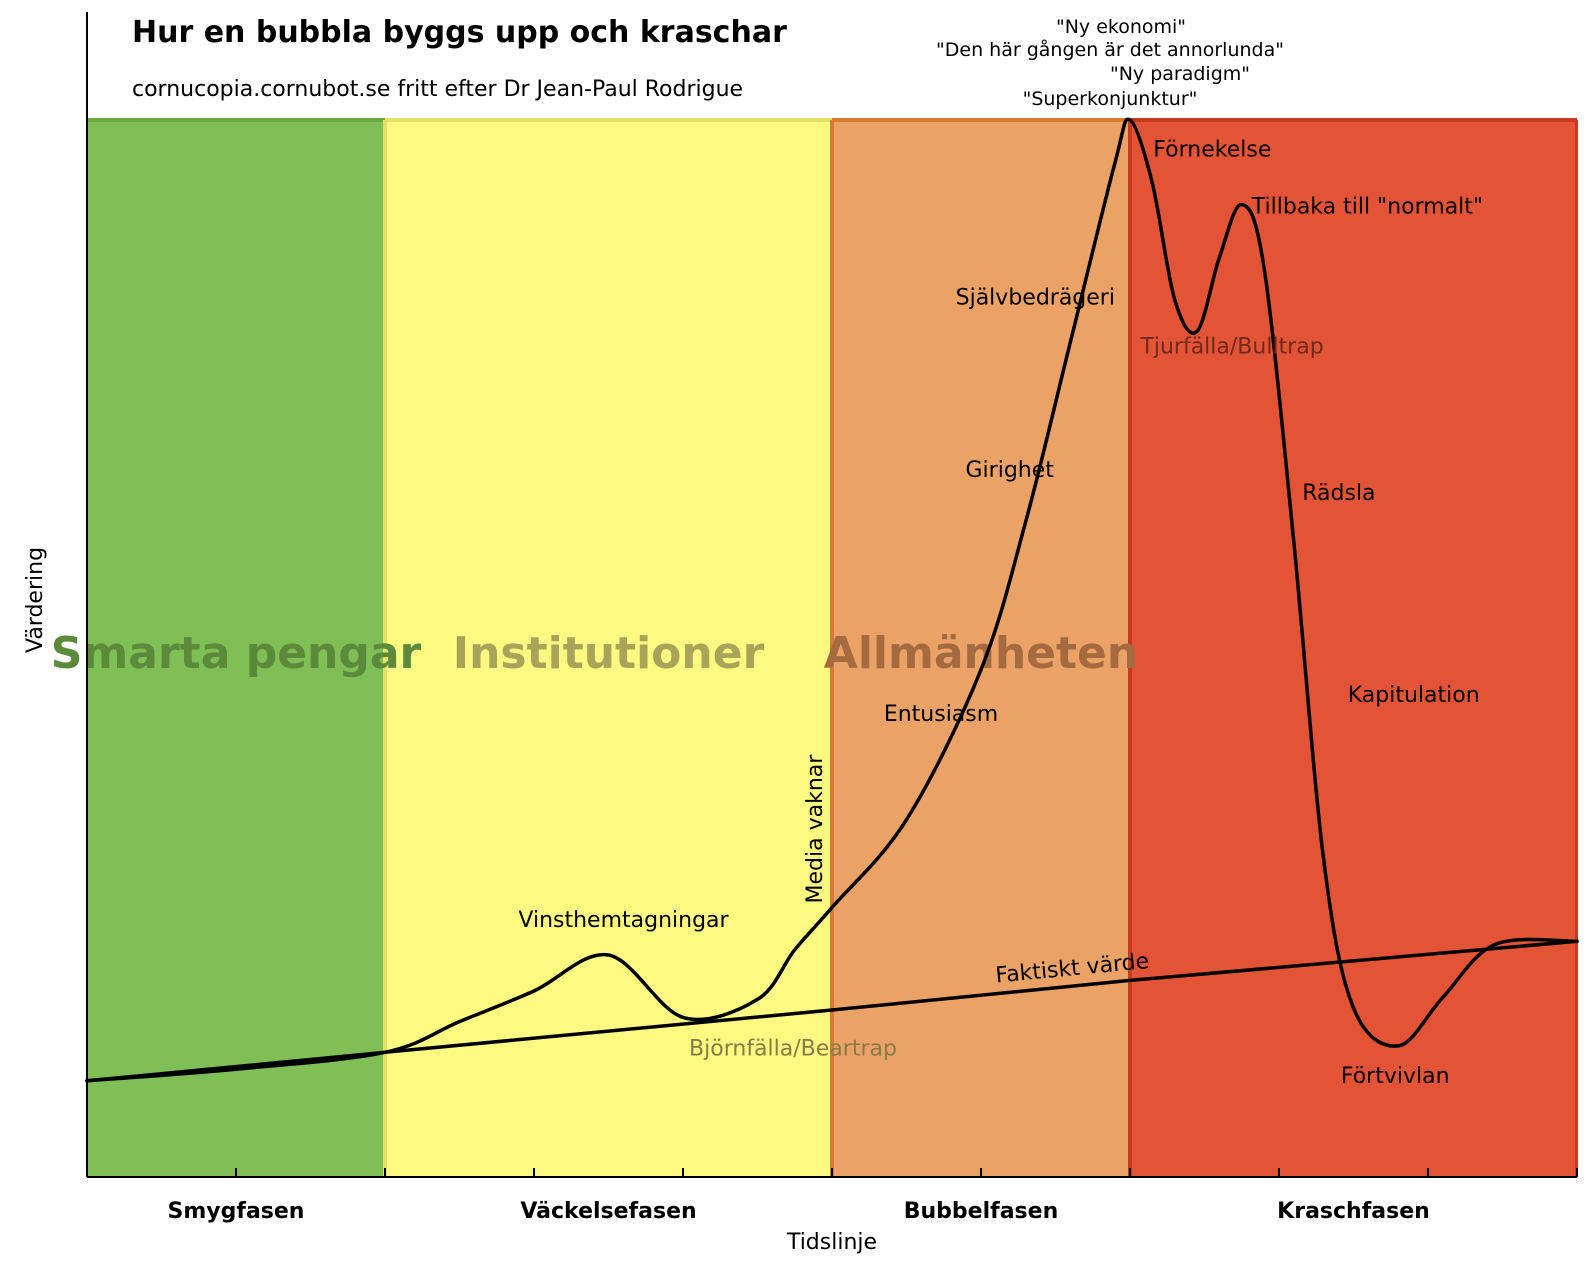 This screenshot has height=1269, width=1592. I want to click on annotation-kapitulation: Kapitulation, so click(1414, 695).